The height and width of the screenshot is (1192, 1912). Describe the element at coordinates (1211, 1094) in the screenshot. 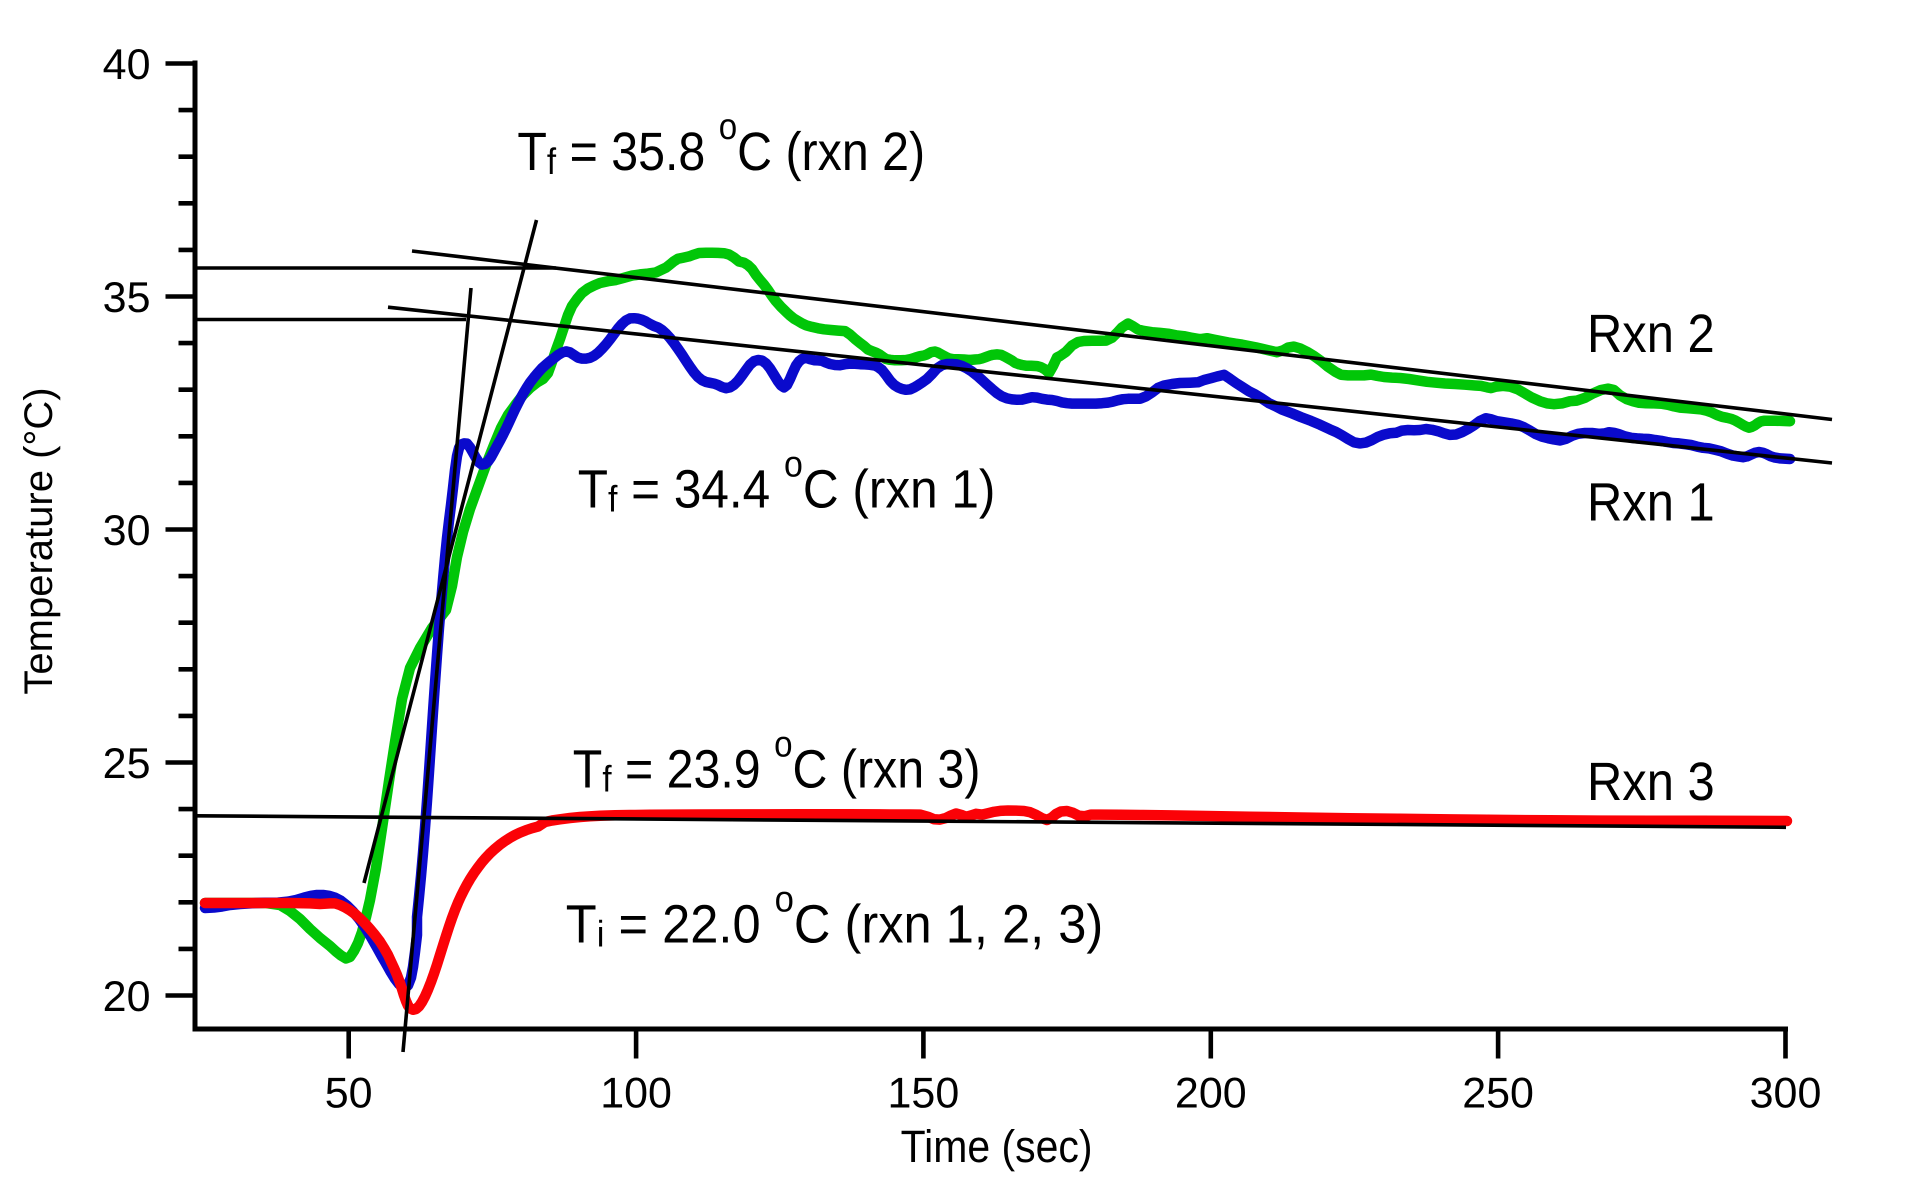

I see `svg-text: 200` at that location.